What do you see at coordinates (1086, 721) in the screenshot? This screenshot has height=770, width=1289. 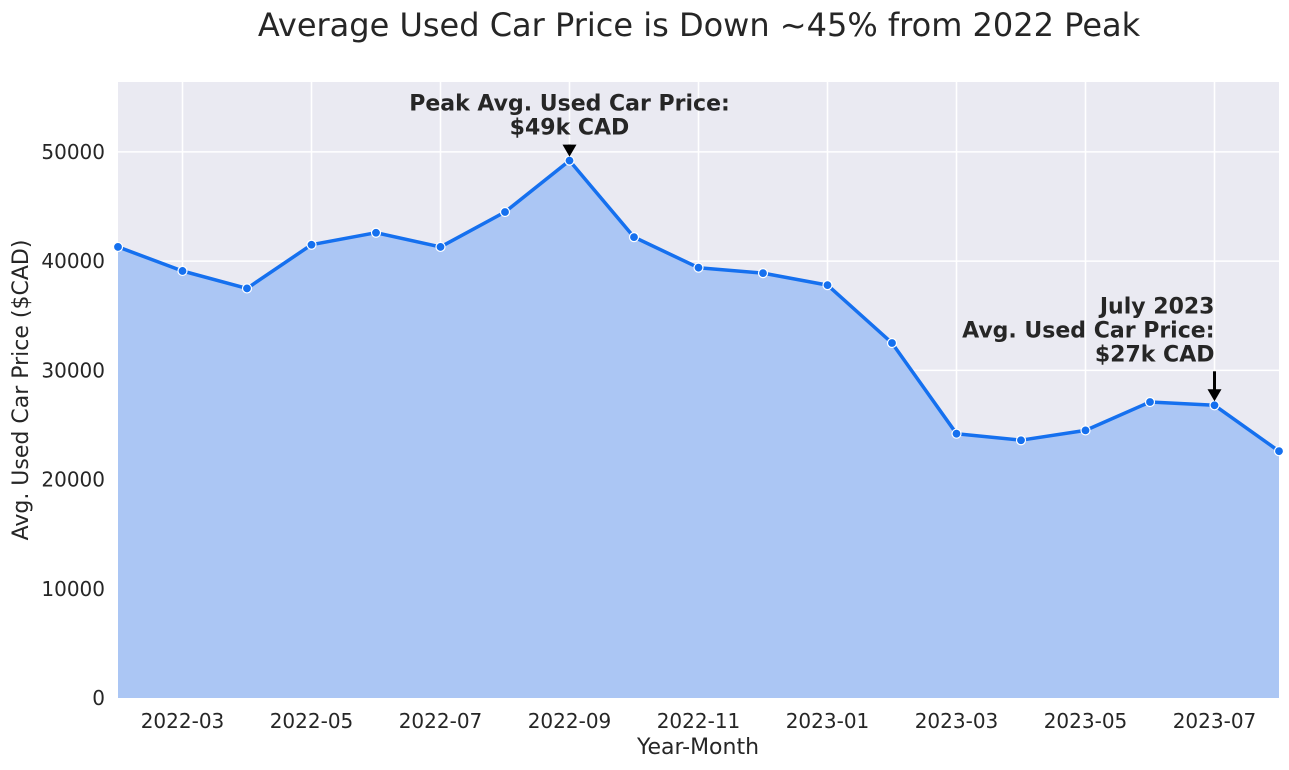 I see `x-tick-label: 2023-05` at bounding box center [1086, 721].